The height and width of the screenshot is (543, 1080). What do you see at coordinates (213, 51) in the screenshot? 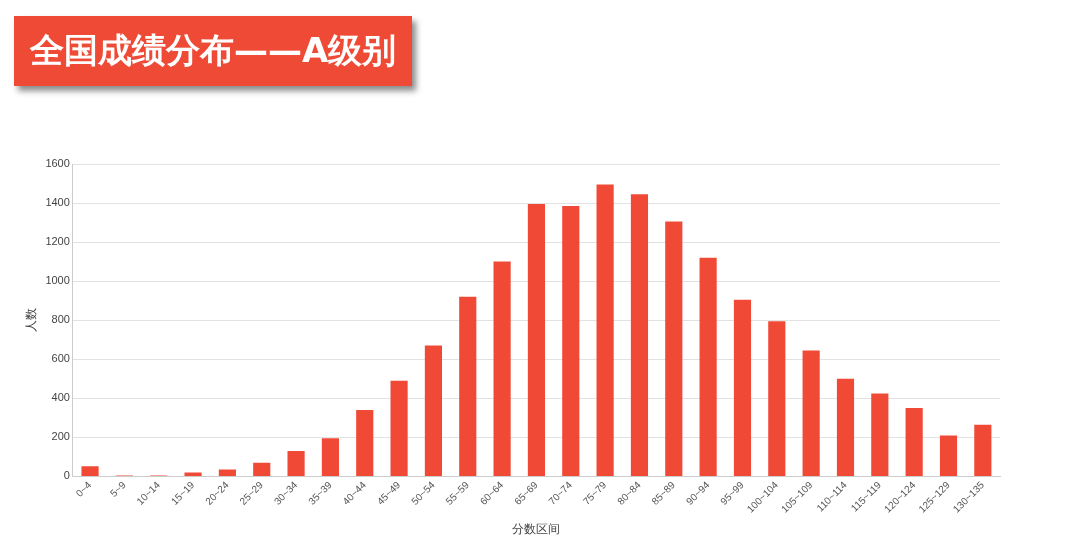
I see `chart-title: 全国成绩分布——A级别` at bounding box center [213, 51].